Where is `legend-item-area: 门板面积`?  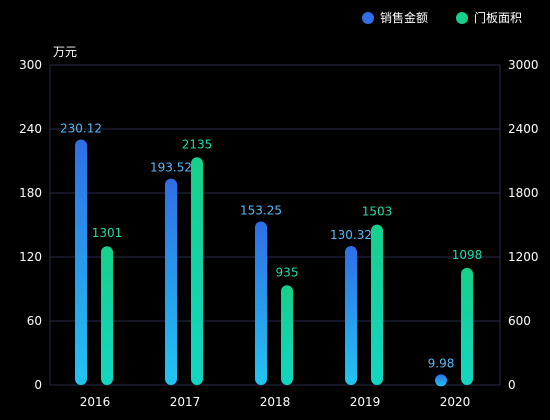 legend-item-area: 门板面积 is located at coordinates (489, 17).